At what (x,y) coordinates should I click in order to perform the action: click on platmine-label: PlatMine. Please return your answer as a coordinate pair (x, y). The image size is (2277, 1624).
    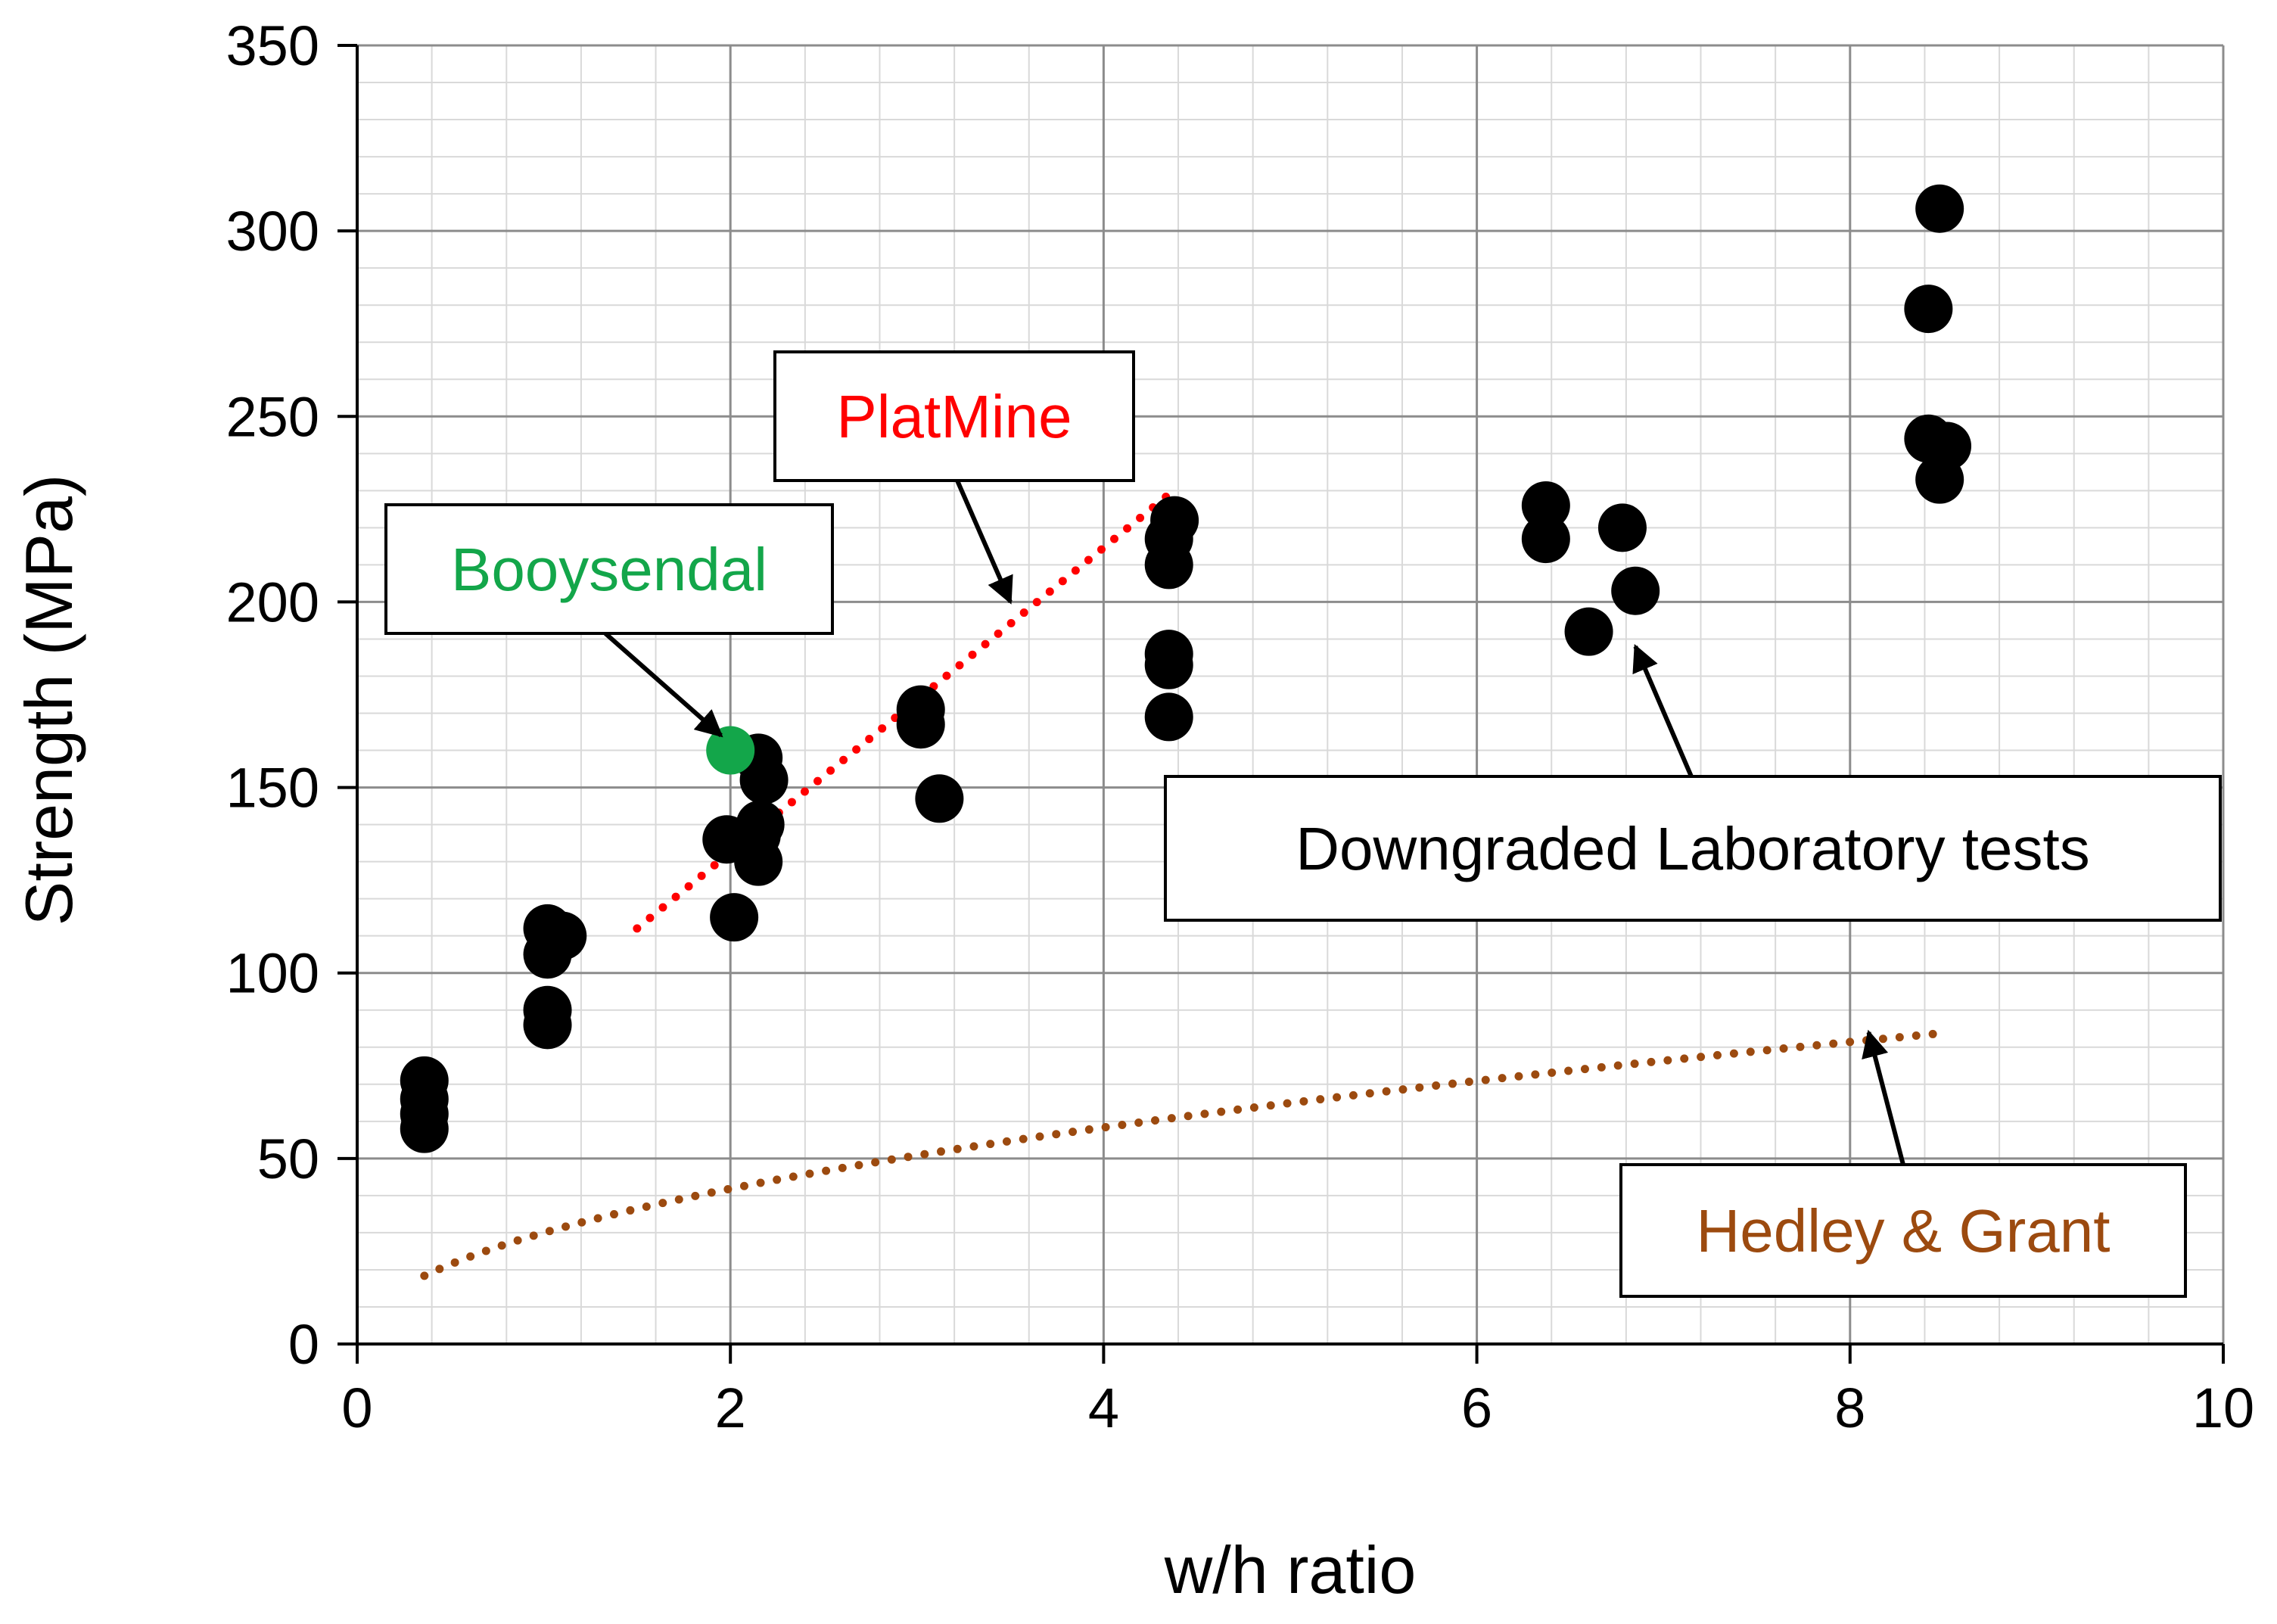
    Looking at the image, I should click on (954, 416).